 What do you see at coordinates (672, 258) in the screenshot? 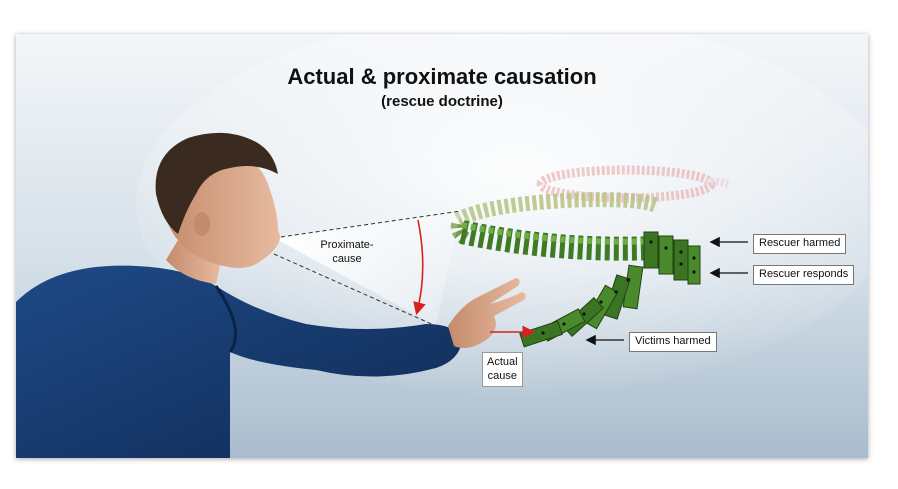
I see `domino-cluster-rescuer` at bounding box center [672, 258].